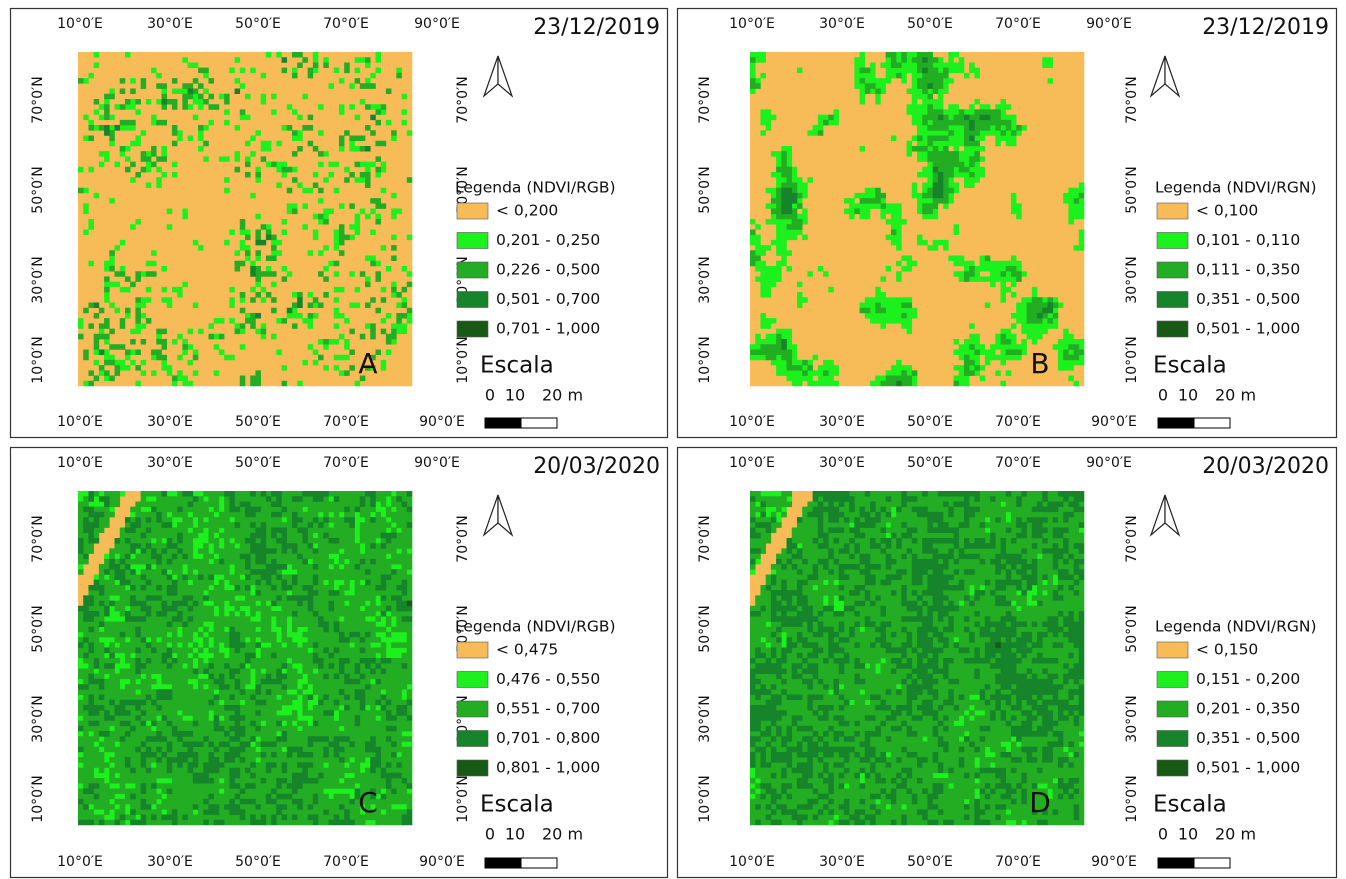 This screenshot has height=879, width=1346. I want to click on legend-label: 0,111 - 0,350, so click(1248, 270).